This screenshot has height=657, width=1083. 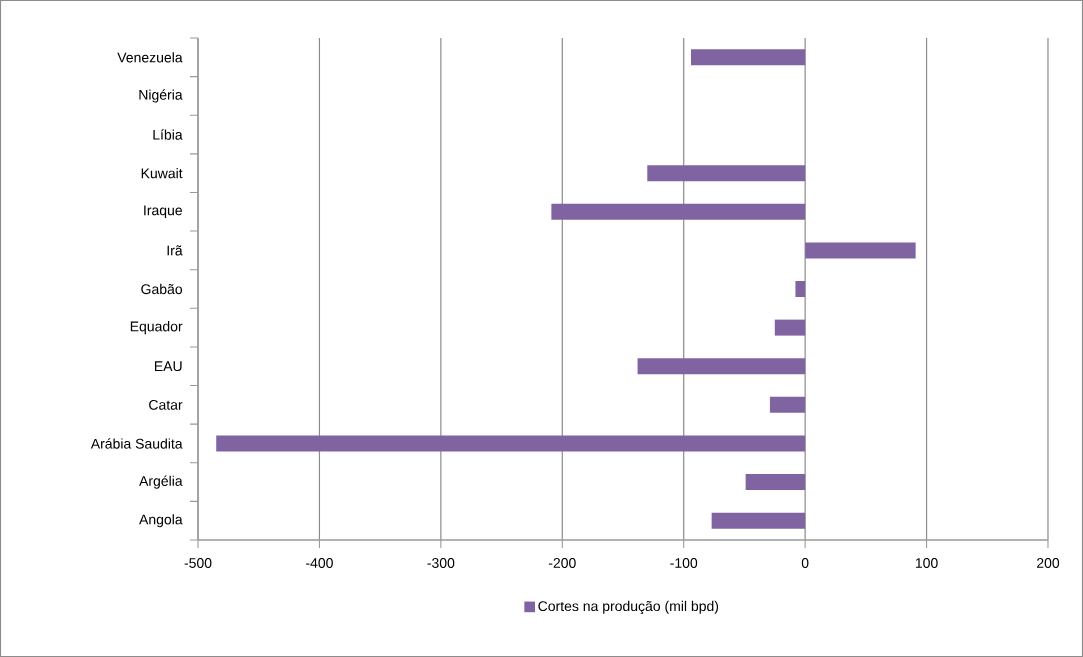 I want to click on y-tick-label: EAU, so click(x=168, y=366).